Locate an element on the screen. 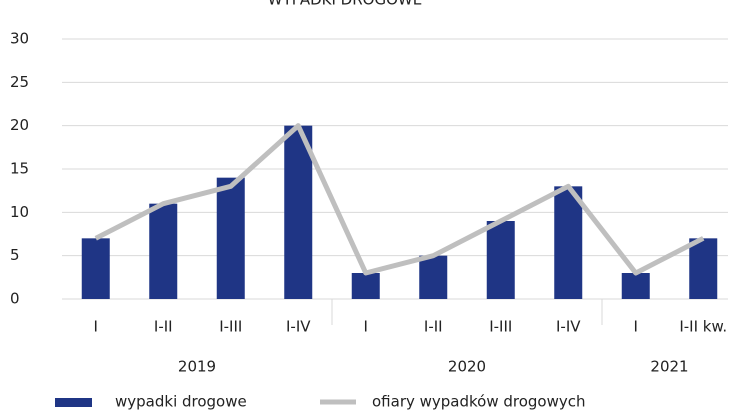 Image resolution: width=736 pixels, height=414 pixels. group-label: 2019 is located at coordinates (197, 367).